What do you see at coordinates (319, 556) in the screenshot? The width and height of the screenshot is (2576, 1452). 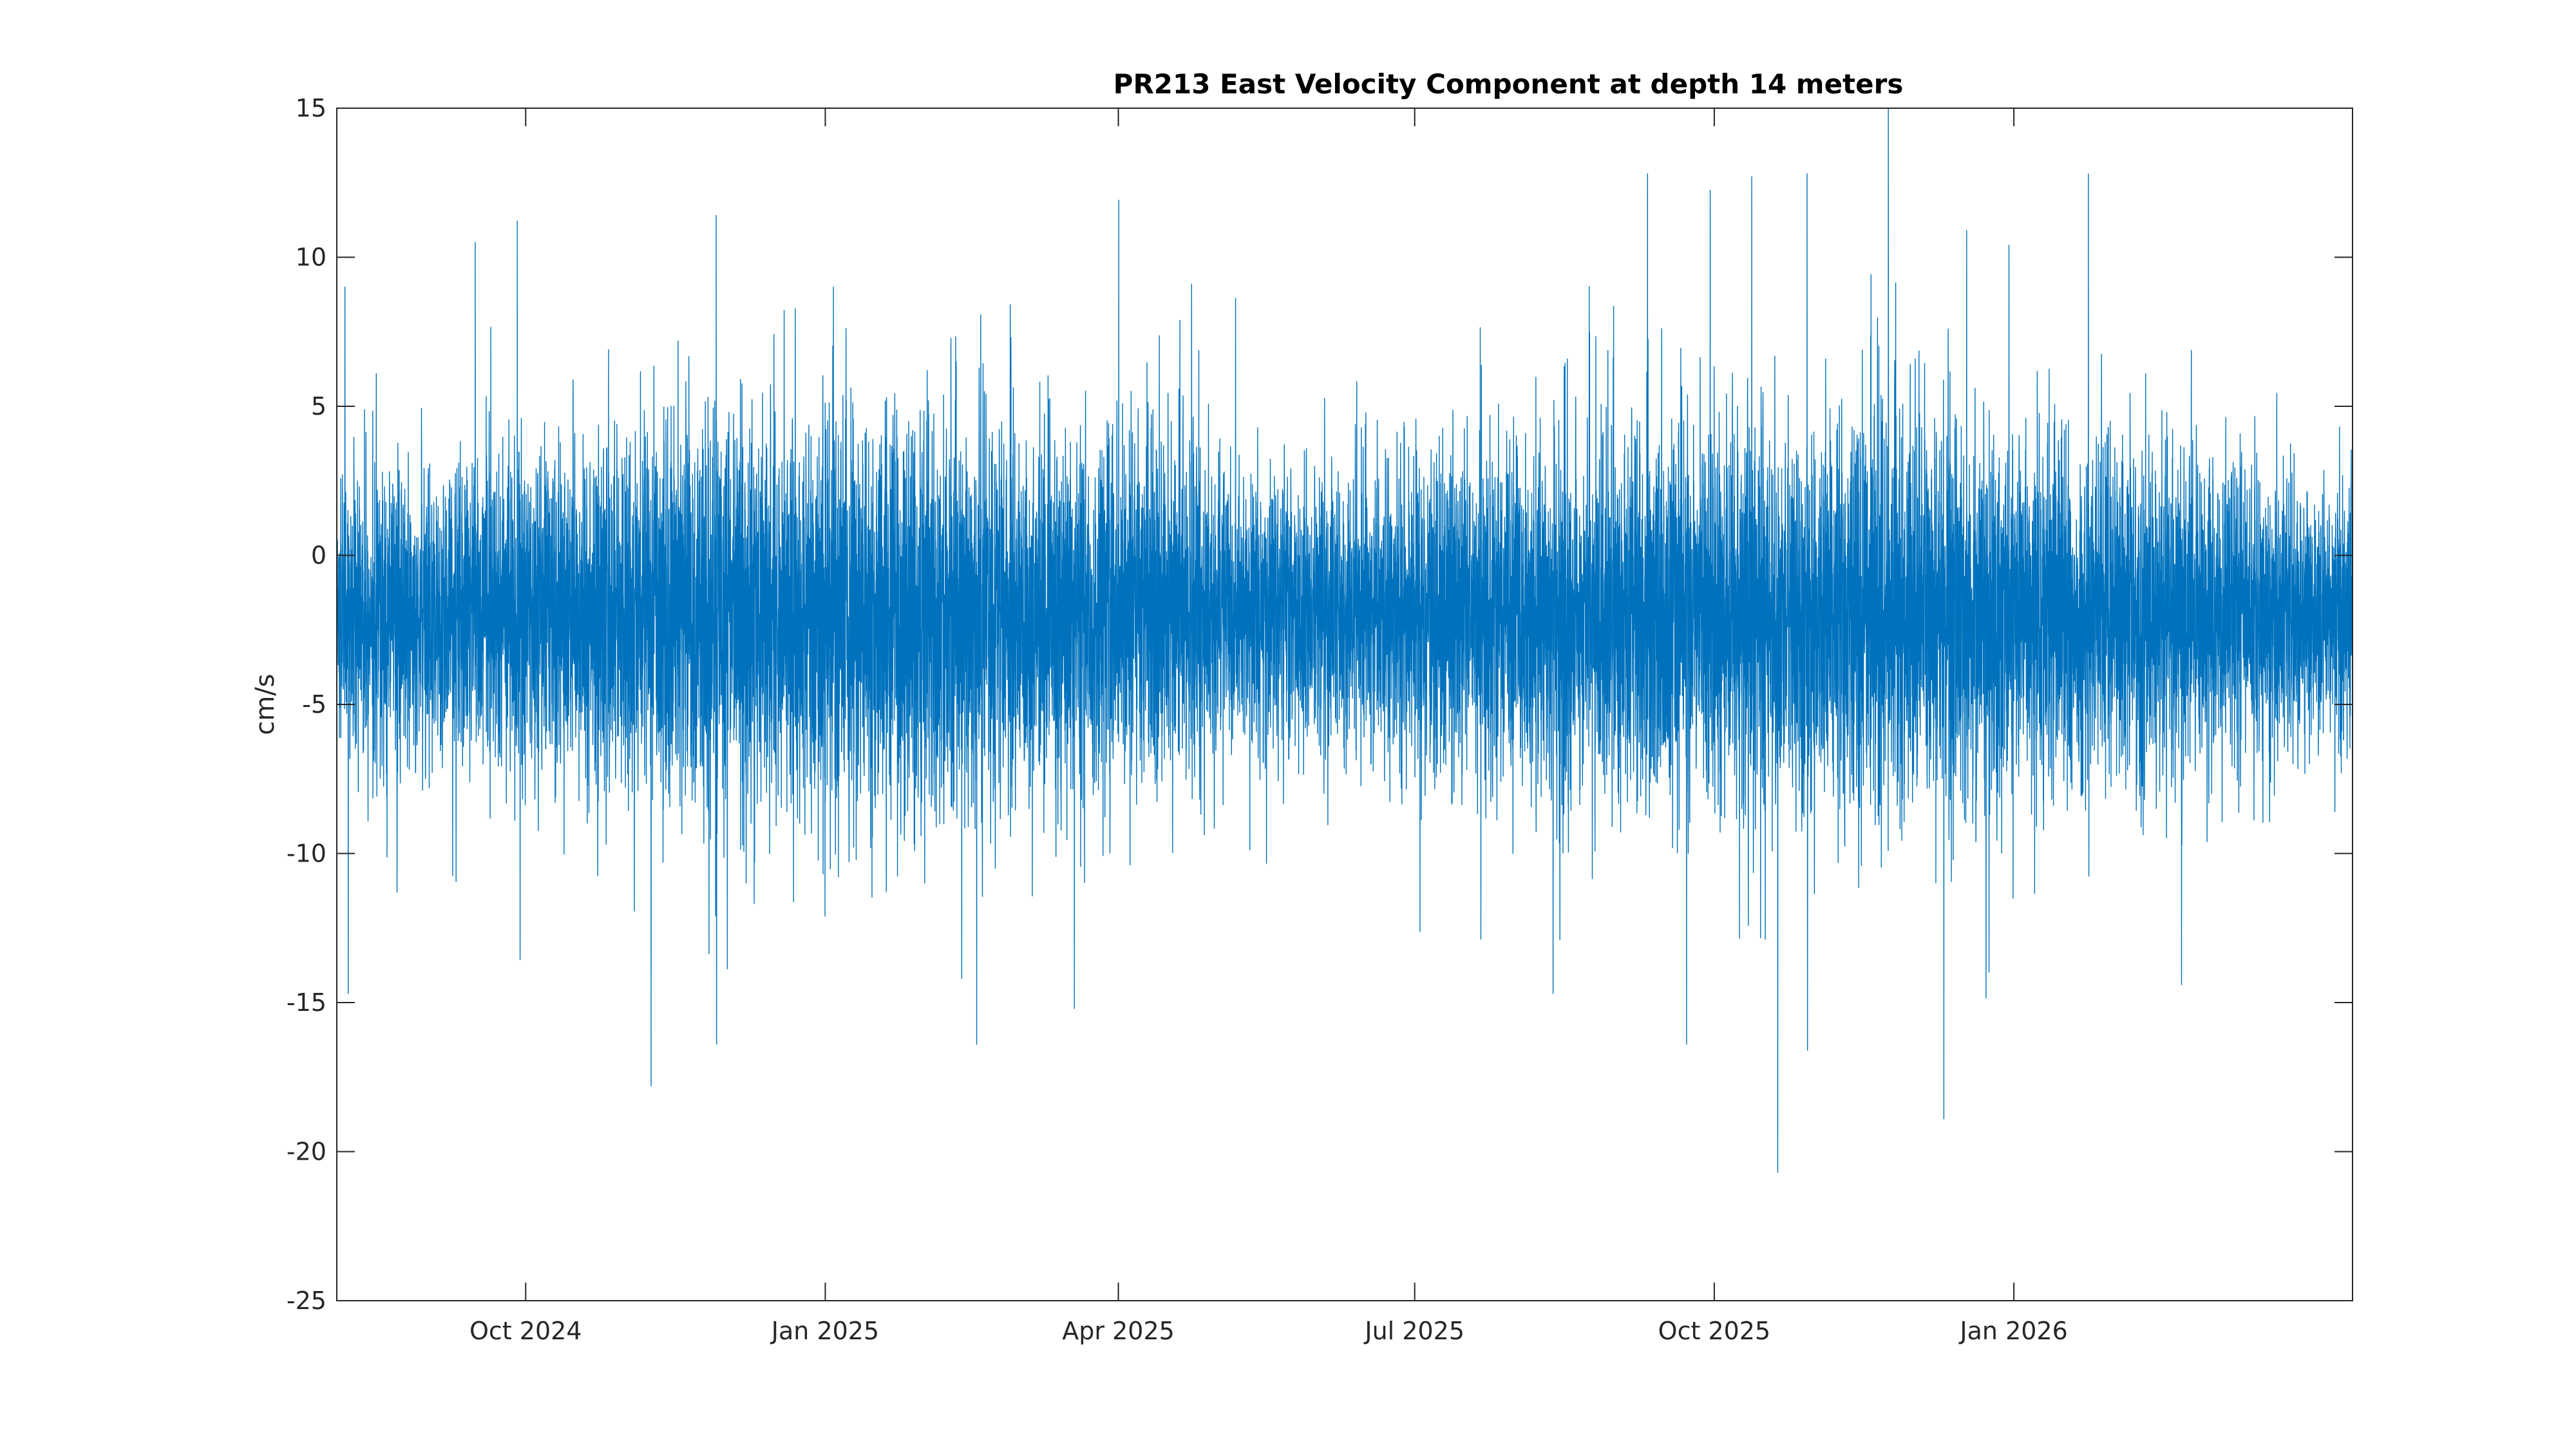 I see `y-tick-label: 0` at bounding box center [319, 556].